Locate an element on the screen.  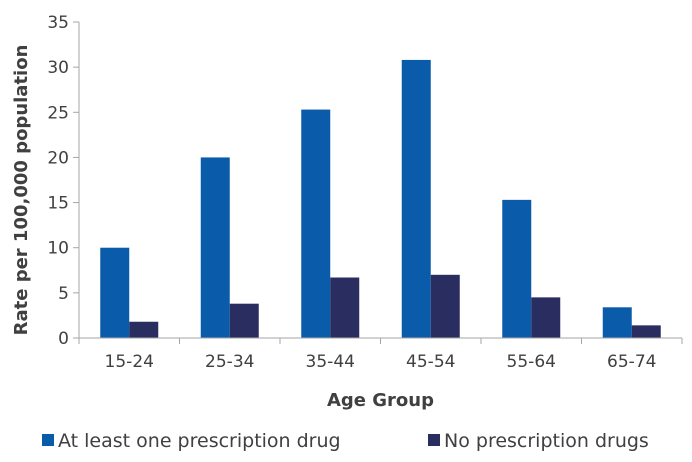
y-tick-label: 5 is located at coordinates (63, 294).